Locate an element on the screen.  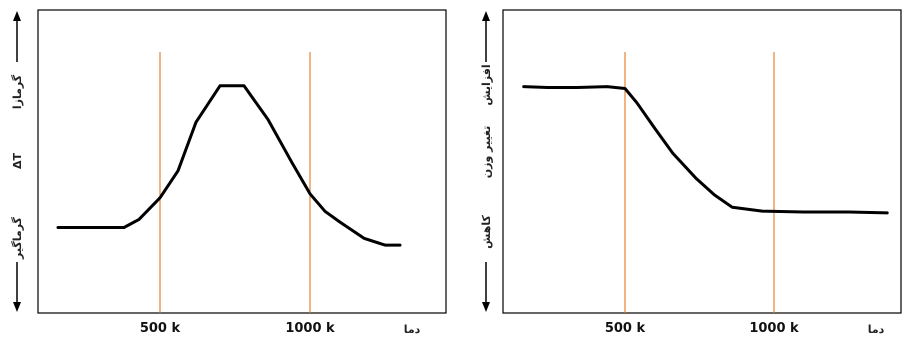
y-indicator: گرمازا ΔT گرماگیر is located at coordinates (17, 161).